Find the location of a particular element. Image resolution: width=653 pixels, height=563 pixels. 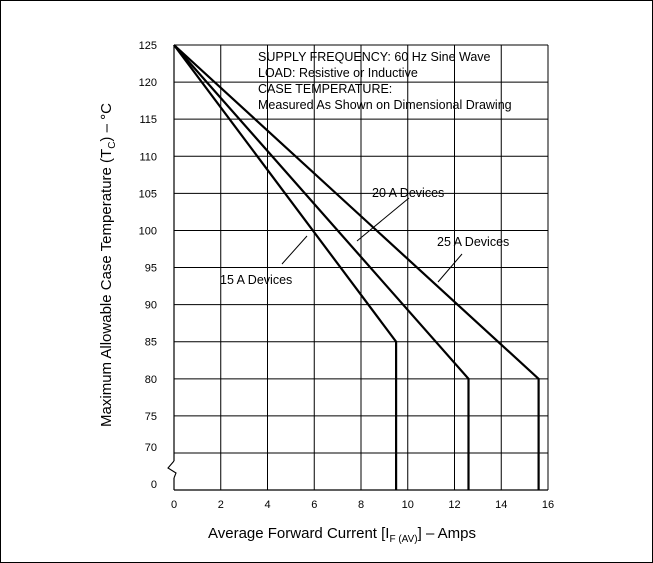

y-tick-label: 105 is located at coordinates (148, 194).